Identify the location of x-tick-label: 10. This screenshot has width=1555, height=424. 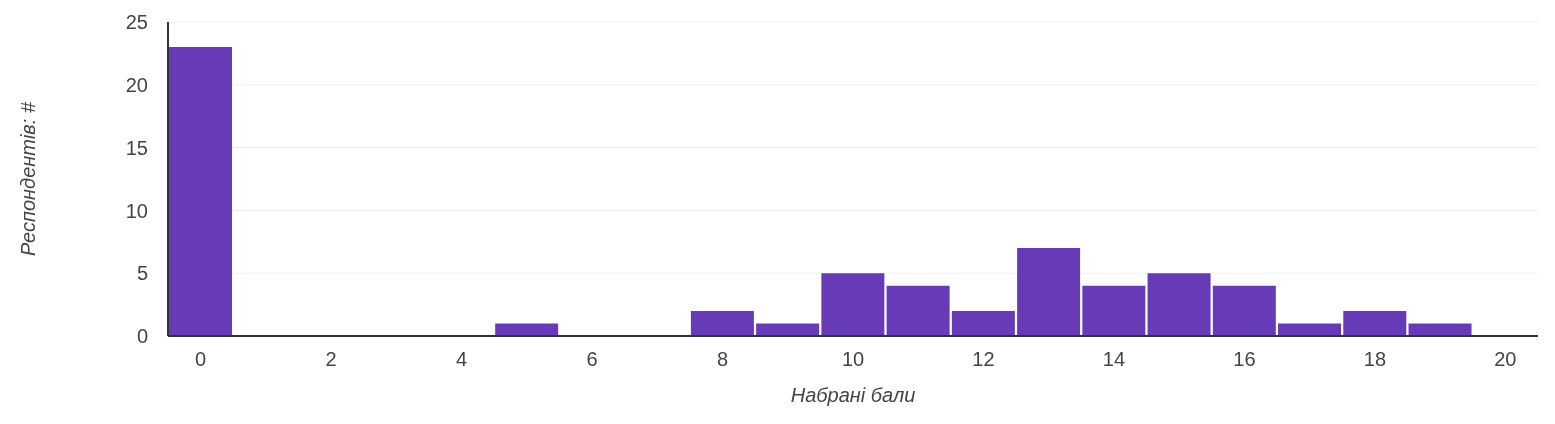
(853, 359).